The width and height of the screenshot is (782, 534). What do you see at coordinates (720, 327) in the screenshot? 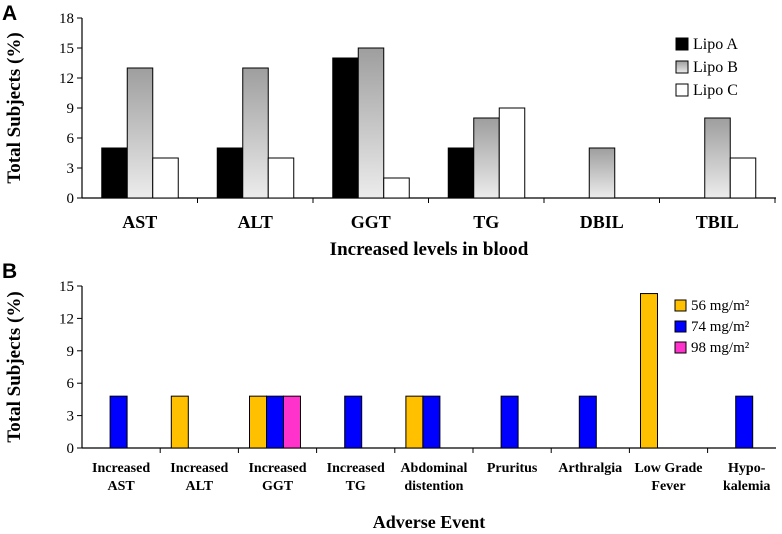
I see `legend-label: 74 mg/m²` at bounding box center [720, 327].